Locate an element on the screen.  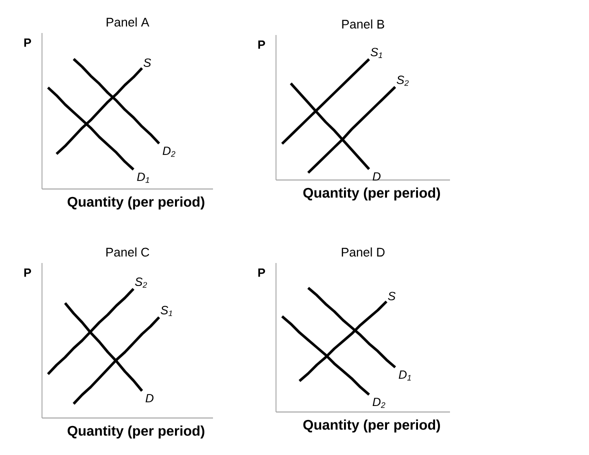
chart-title: Panel B is located at coordinates (363, 24).